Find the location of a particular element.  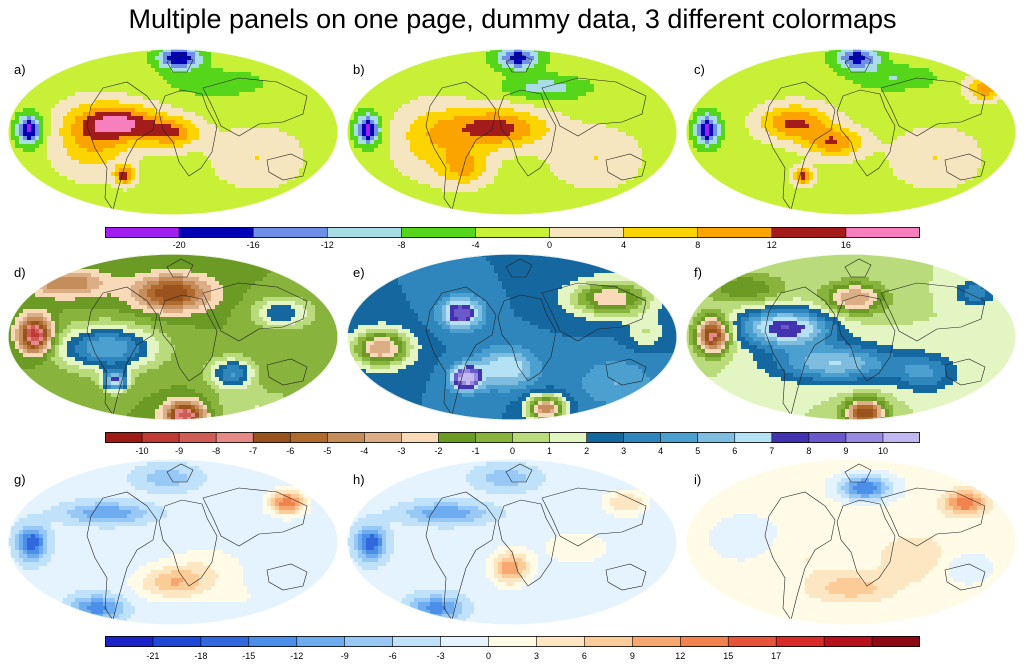

map-outline-g is located at coordinates (173, 542).